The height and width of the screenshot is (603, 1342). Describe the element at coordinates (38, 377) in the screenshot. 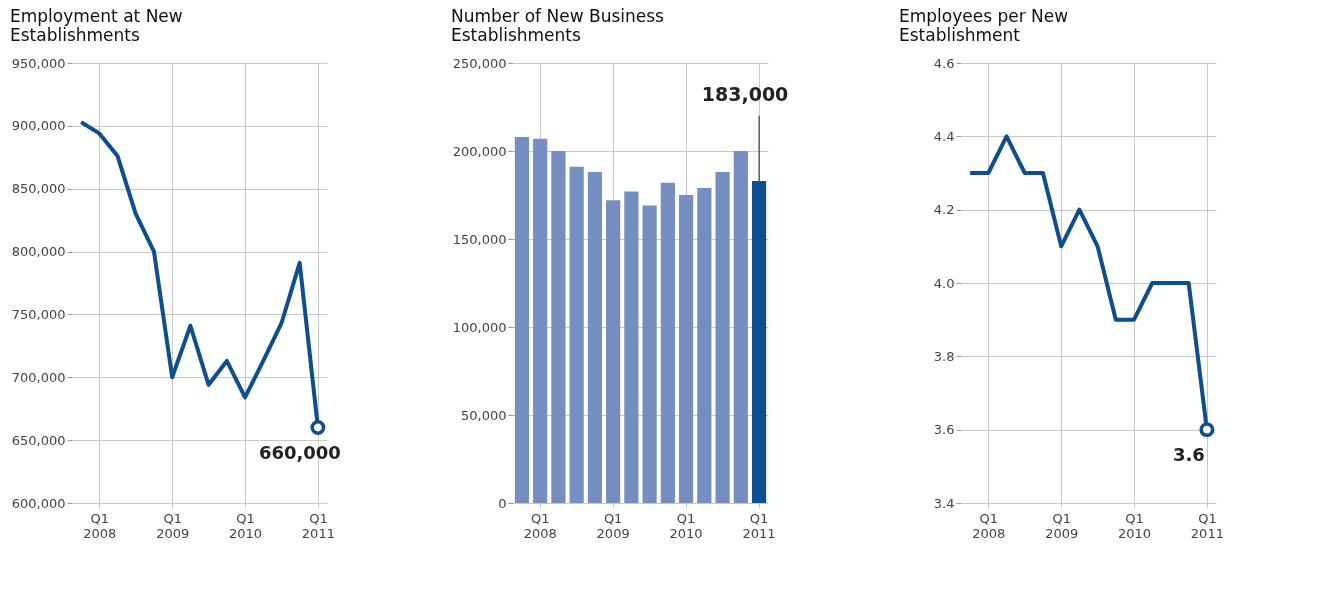

I see `y-tick-label: 700,000` at that location.